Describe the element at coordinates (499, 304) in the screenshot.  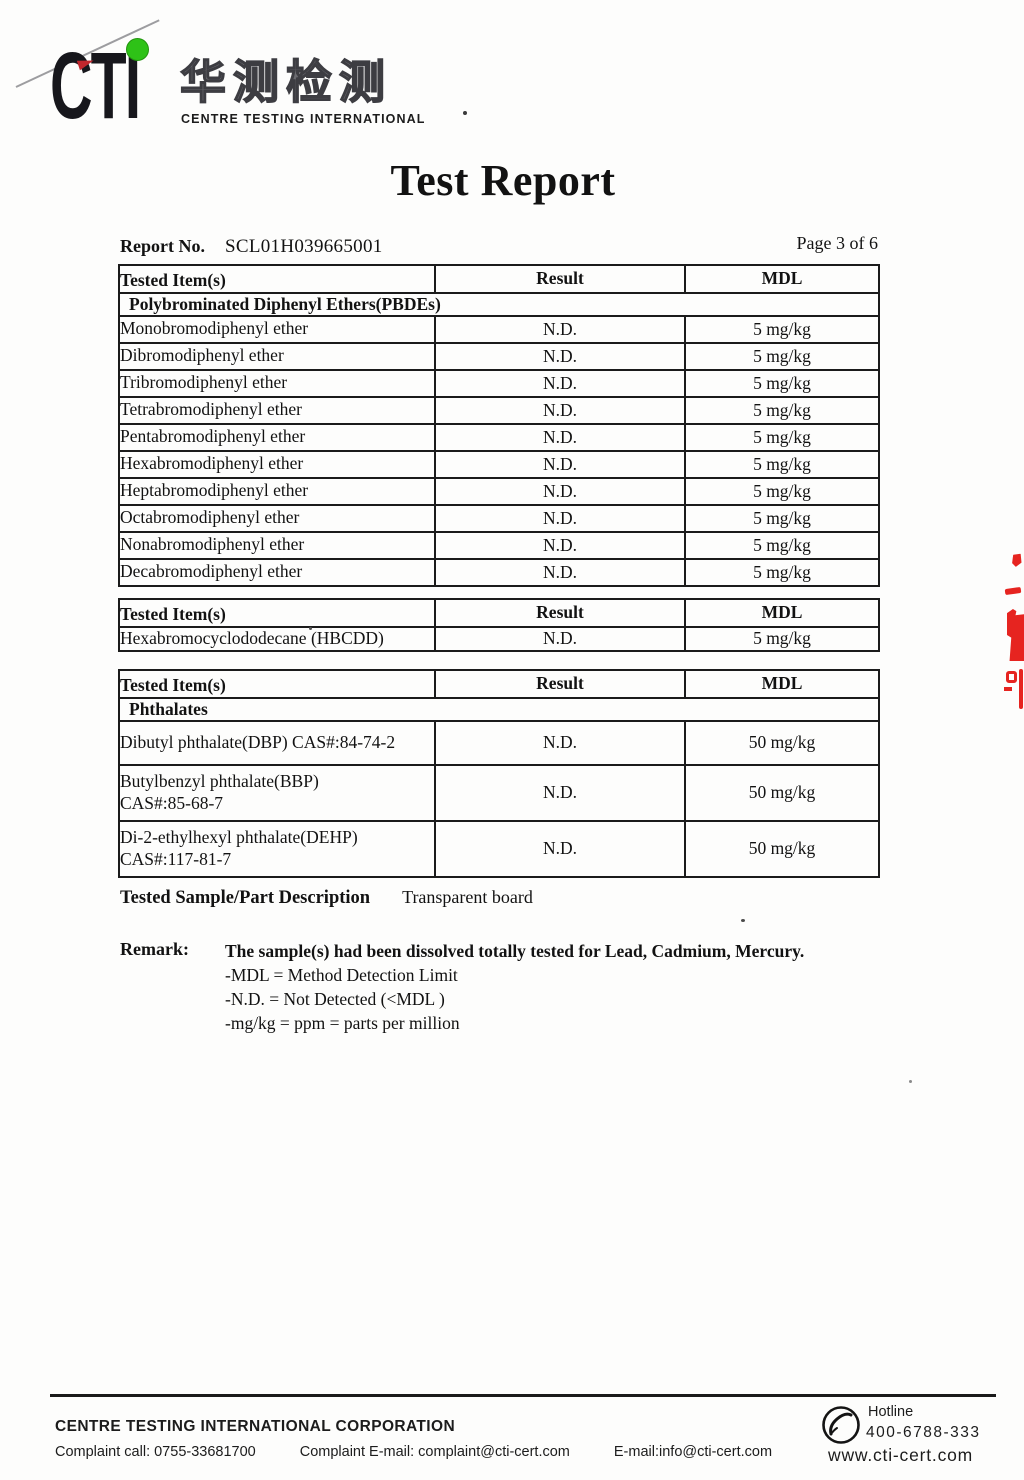
I see `section-row-pbdes: Polybrominated Diphenyl Ethers(PBDEs)` at that location.